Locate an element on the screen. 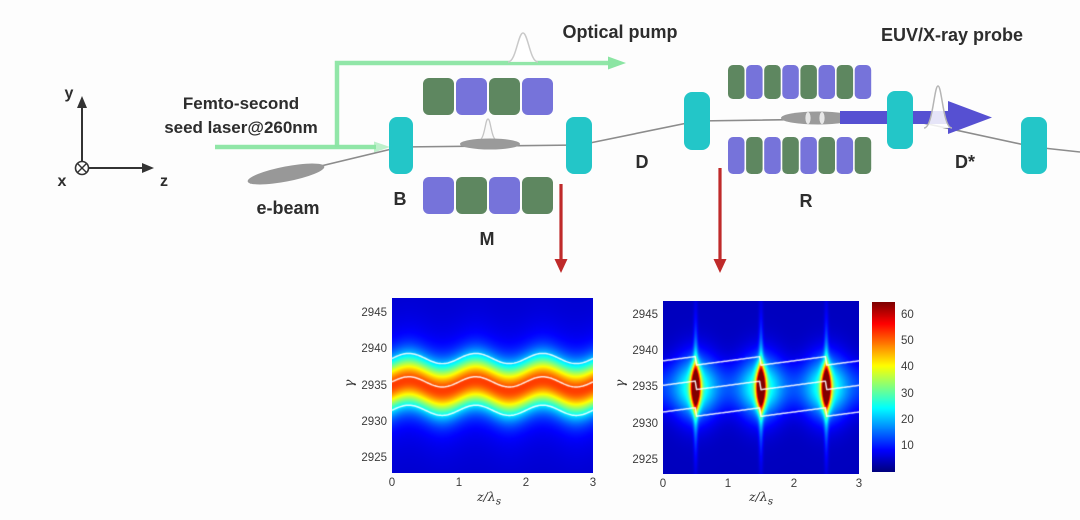 The height and width of the screenshot is (520, 1080). chicane-b-label: B is located at coordinates (400, 199).